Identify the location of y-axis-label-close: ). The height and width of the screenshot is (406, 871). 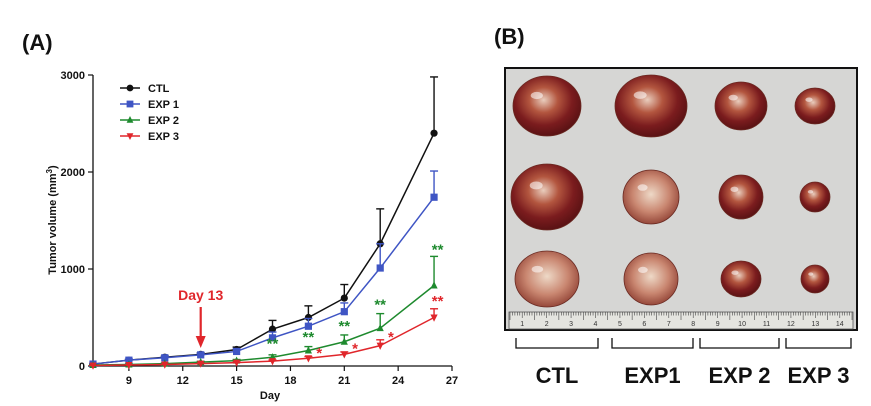
(53, 167).